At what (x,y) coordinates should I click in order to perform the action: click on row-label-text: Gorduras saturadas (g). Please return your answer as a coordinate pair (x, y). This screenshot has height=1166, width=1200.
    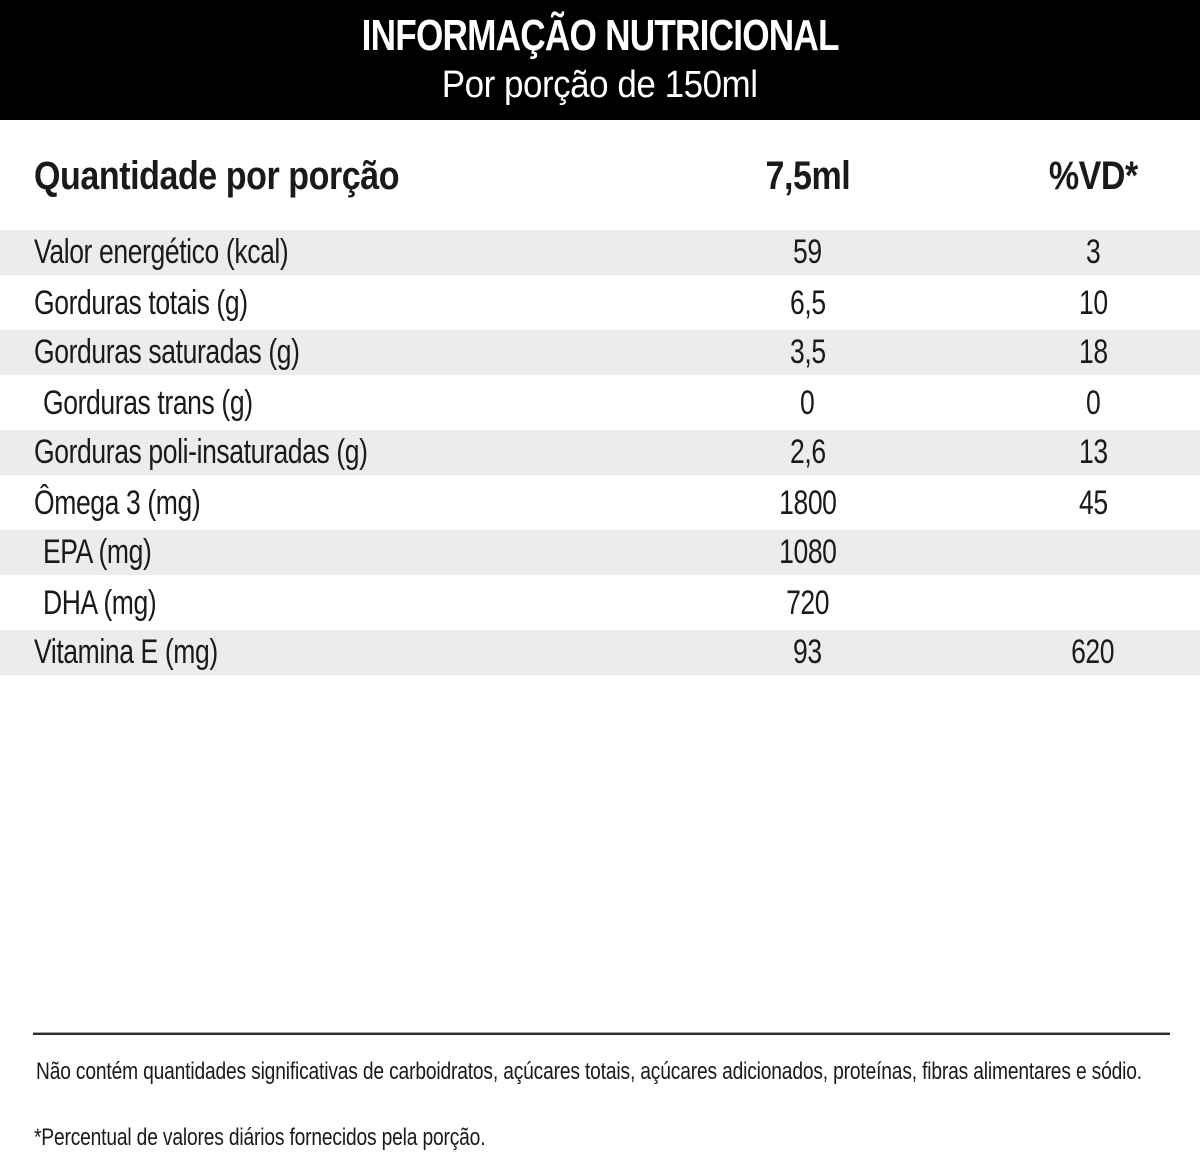
    Looking at the image, I should click on (167, 352).